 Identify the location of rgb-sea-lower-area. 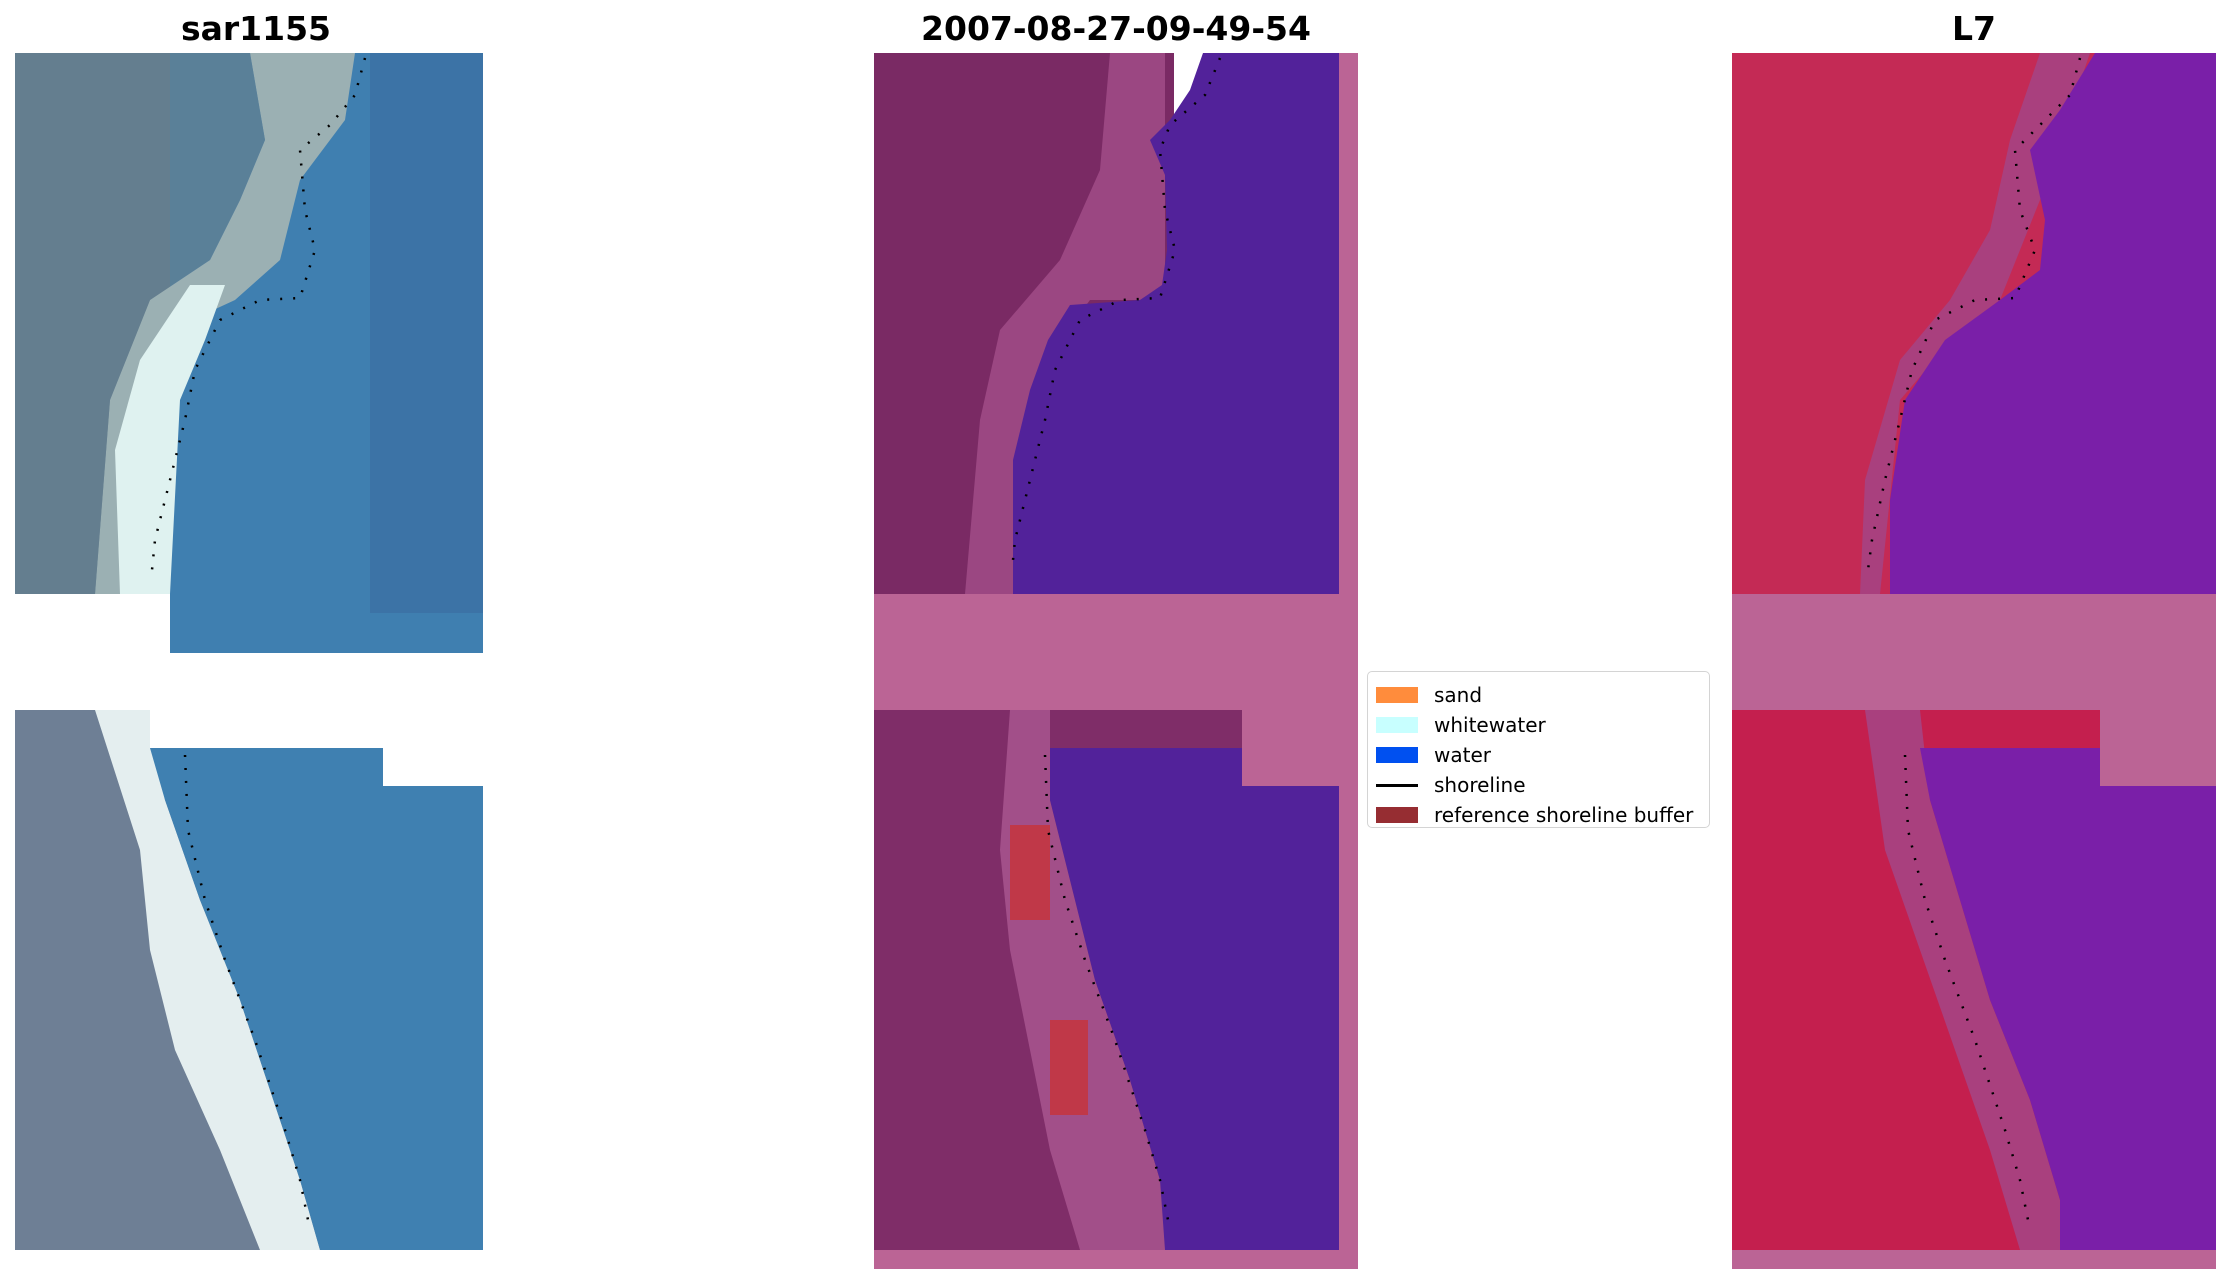
(316, 999).